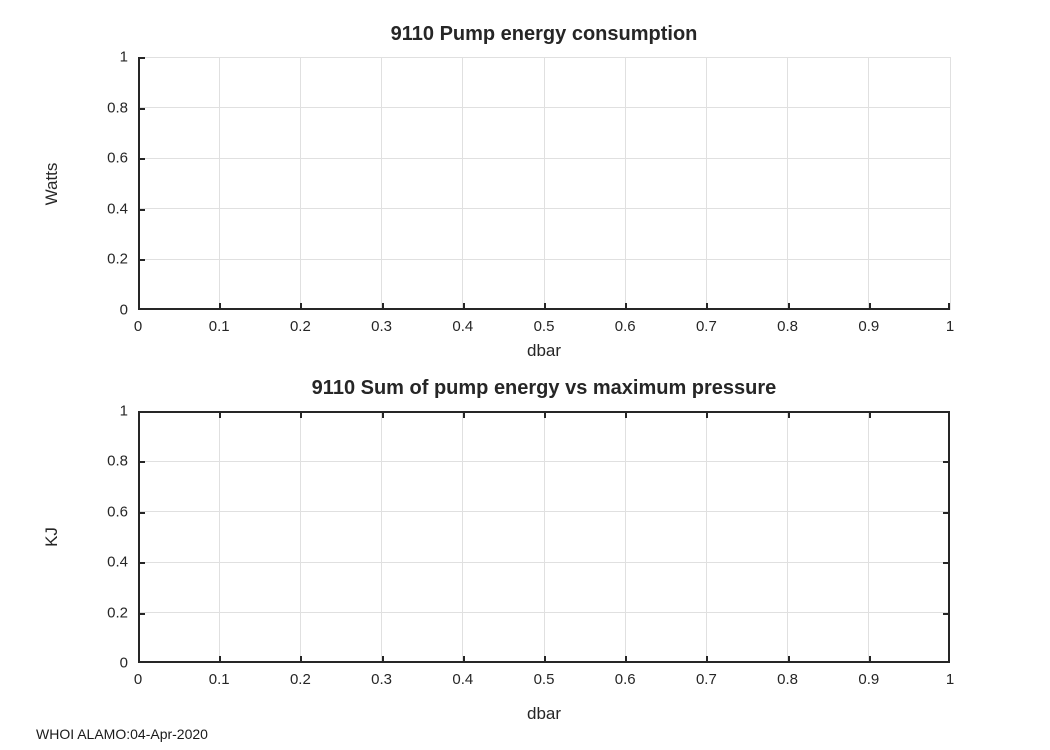 The image size is (1050, 750). Describe the element at coordinates (869, 679) in the screenshot. I see `x-tick-label: 0.9` at that location.